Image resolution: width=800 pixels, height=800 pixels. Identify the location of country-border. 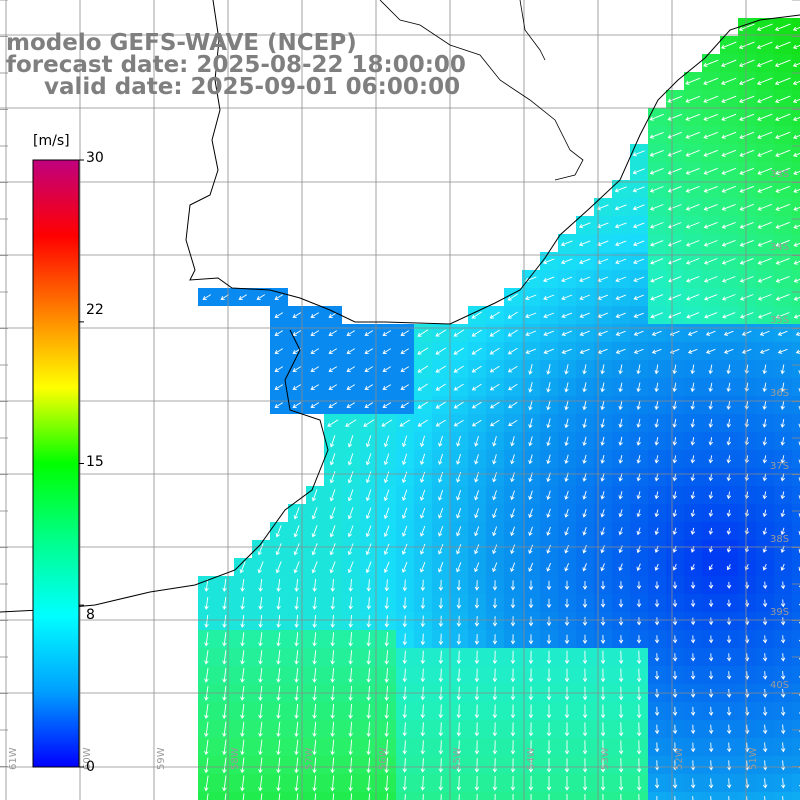
(481, 90).